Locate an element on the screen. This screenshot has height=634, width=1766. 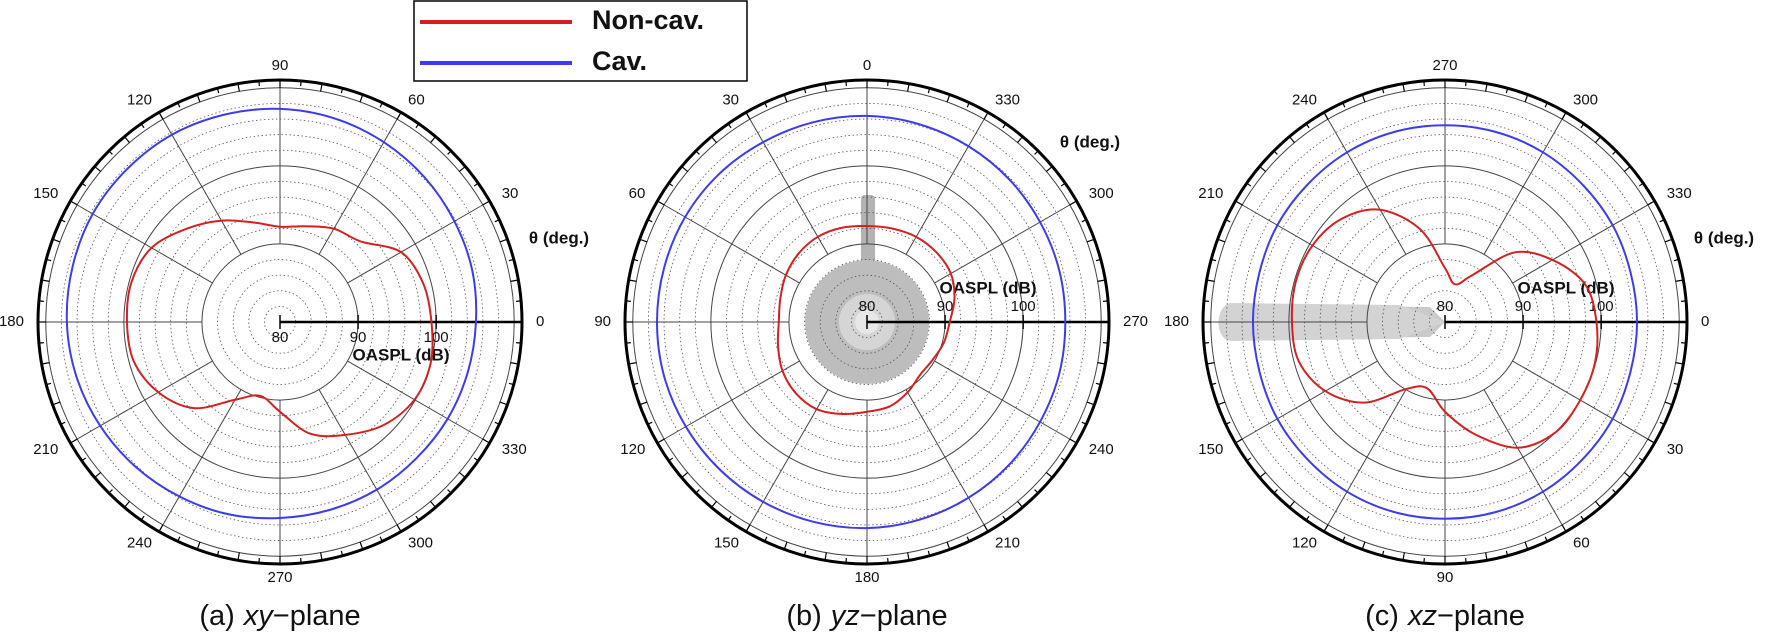
radial-tick-label: 100 is located at coordinates (436, 337).